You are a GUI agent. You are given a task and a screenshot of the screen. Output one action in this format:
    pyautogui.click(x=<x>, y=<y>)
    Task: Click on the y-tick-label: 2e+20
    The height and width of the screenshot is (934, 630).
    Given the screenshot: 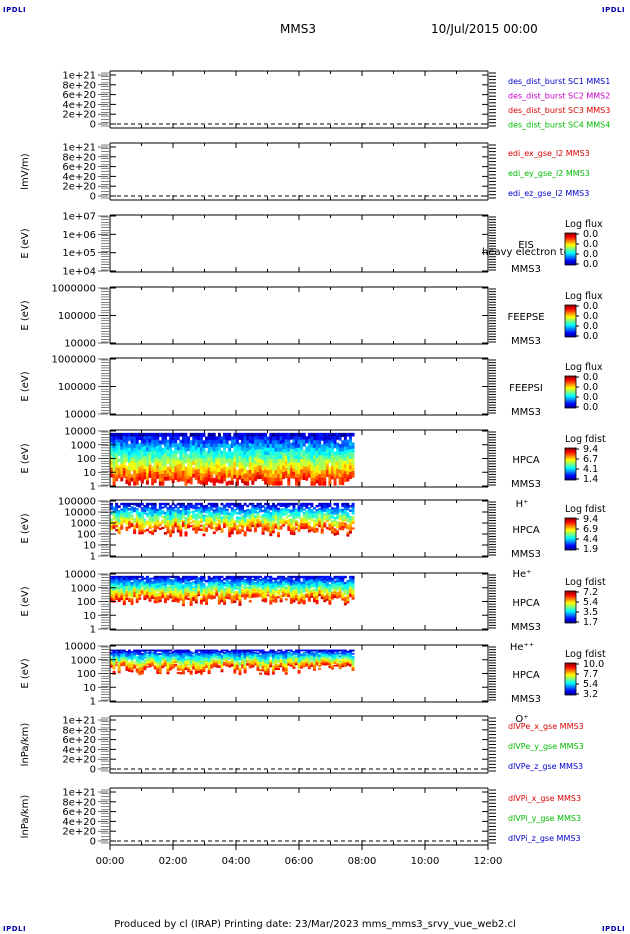 What is the action you would take?
    pyautogui.click(x=79, y=115)
    